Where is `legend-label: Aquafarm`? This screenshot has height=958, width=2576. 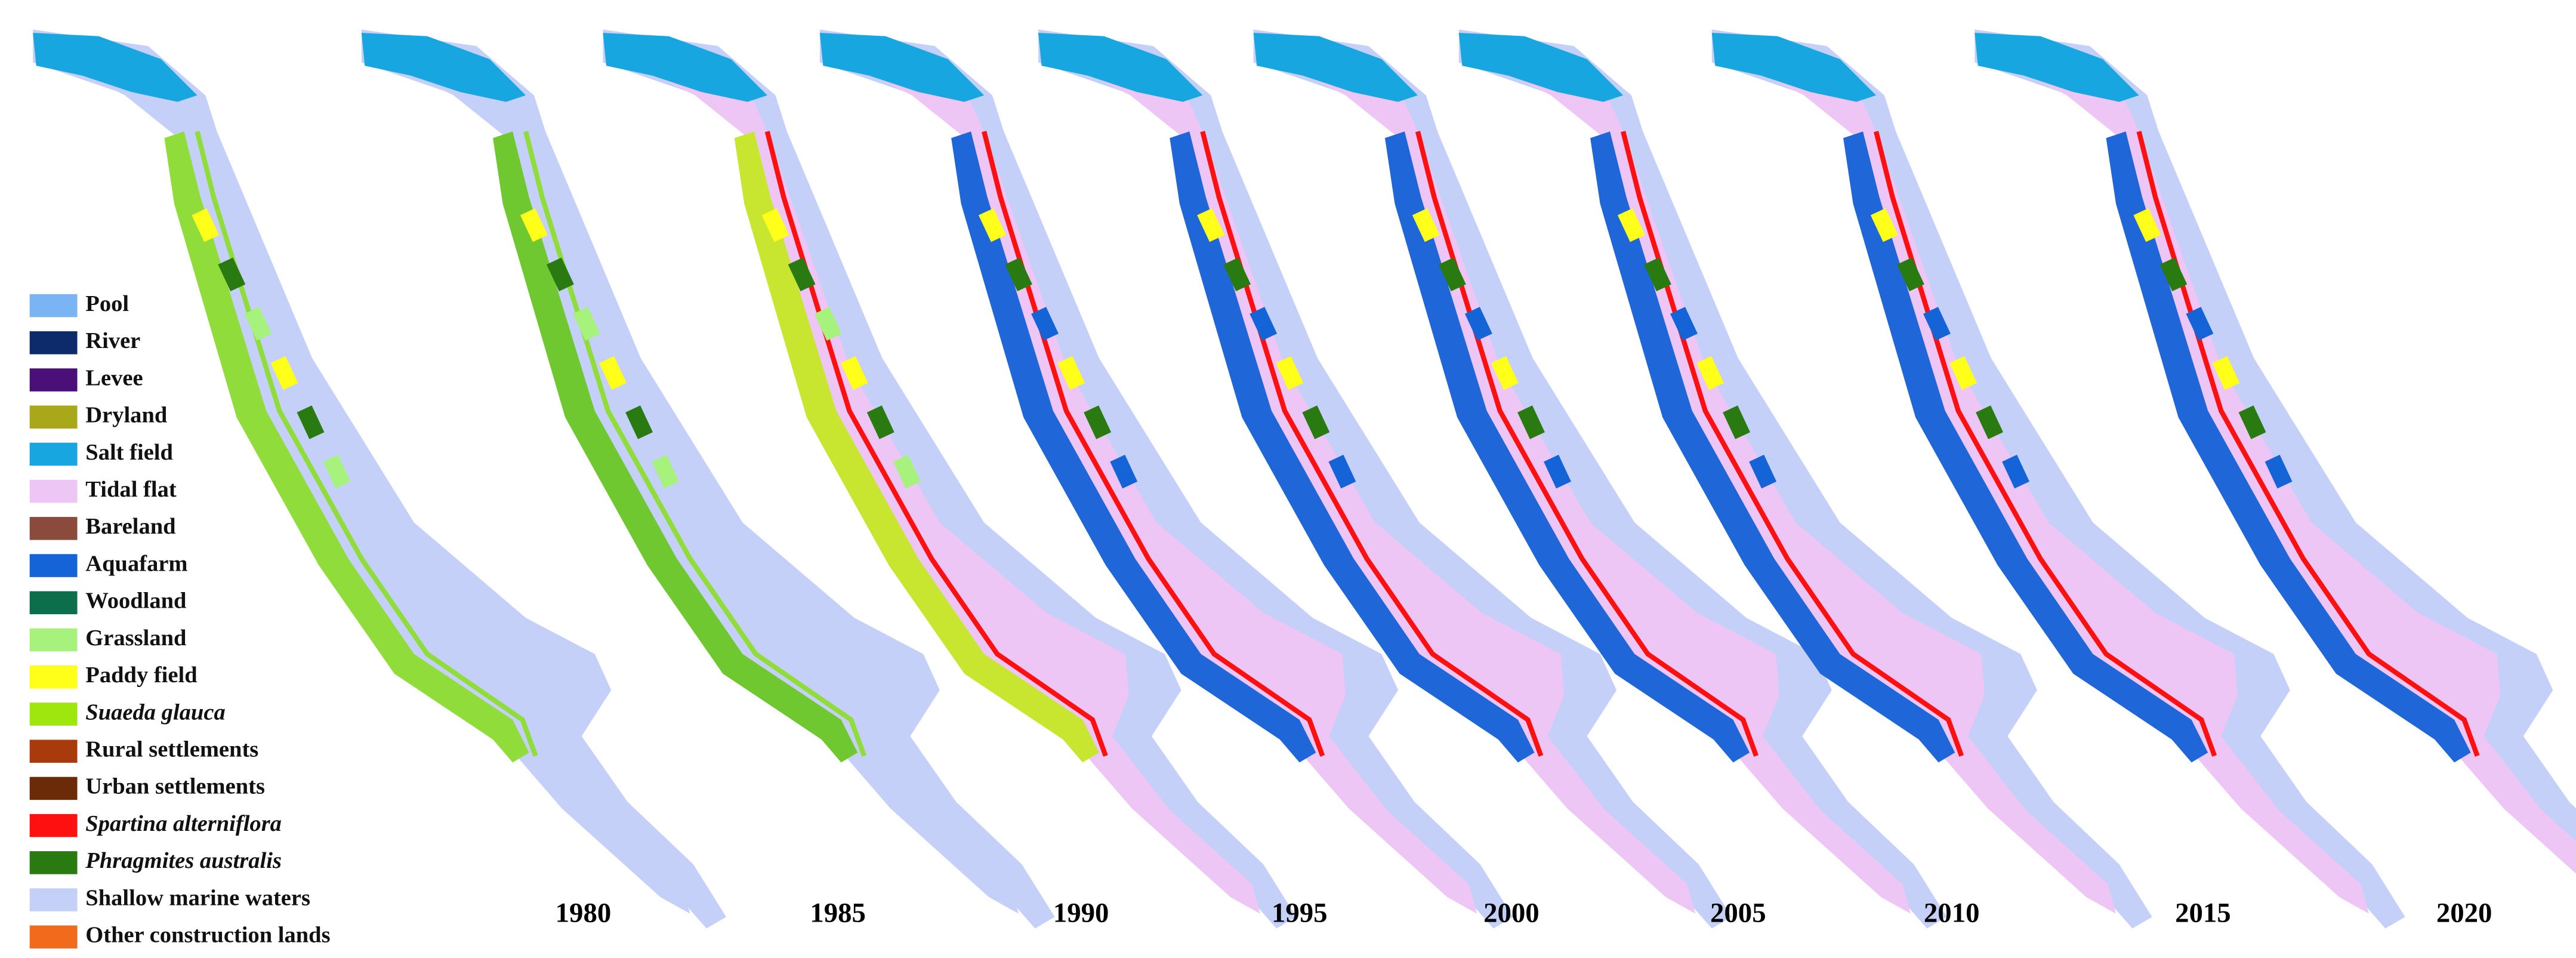 legend-label: Aquafarm is located at coordinates (136, 563).